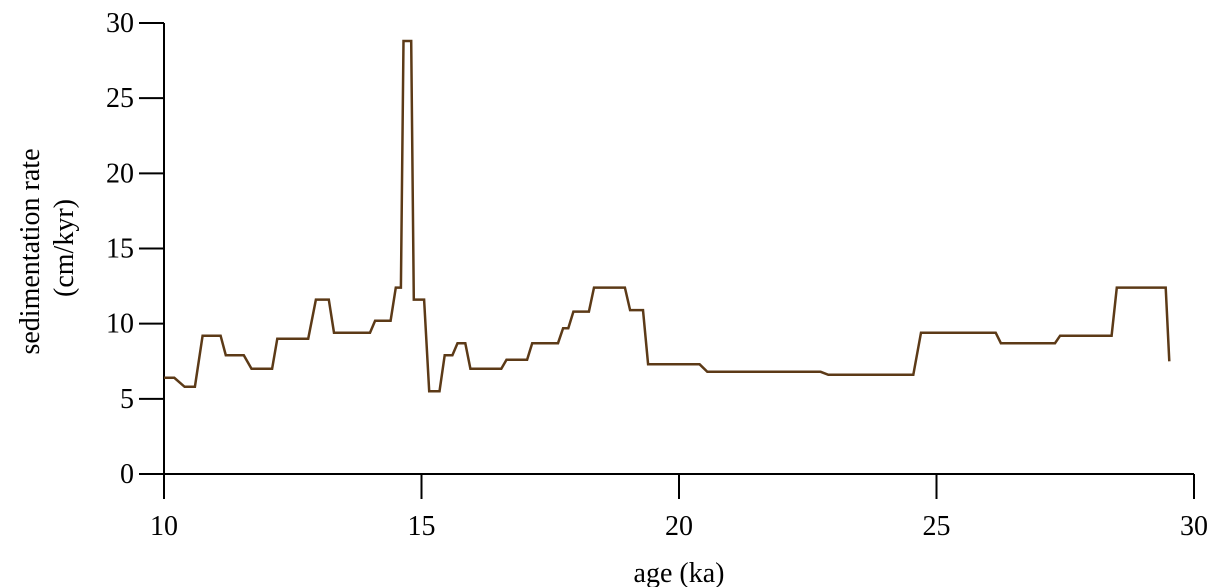 This screenshot has width=1219, height=587. Describe the element at coordinates (135, 249) in the screenshot. I see `y-axis: 0 5 10 15 20 25 30` at that location.